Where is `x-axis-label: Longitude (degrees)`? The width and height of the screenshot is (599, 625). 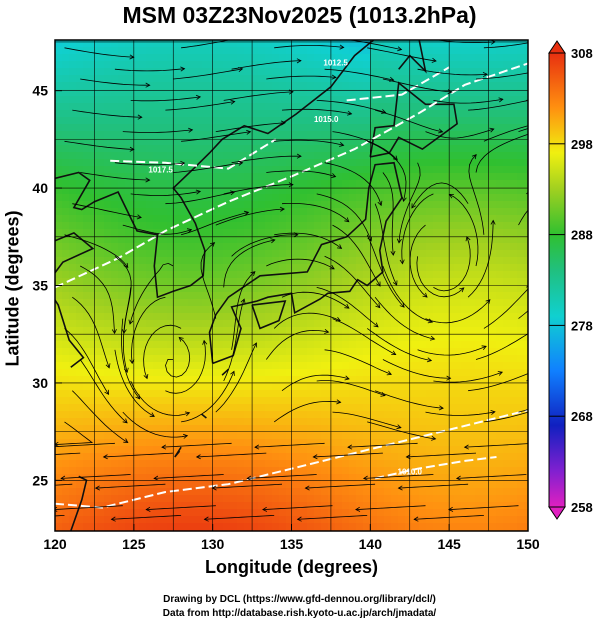
x-axis-label: Longitude (degrees) is located at coordinates (291, 567).